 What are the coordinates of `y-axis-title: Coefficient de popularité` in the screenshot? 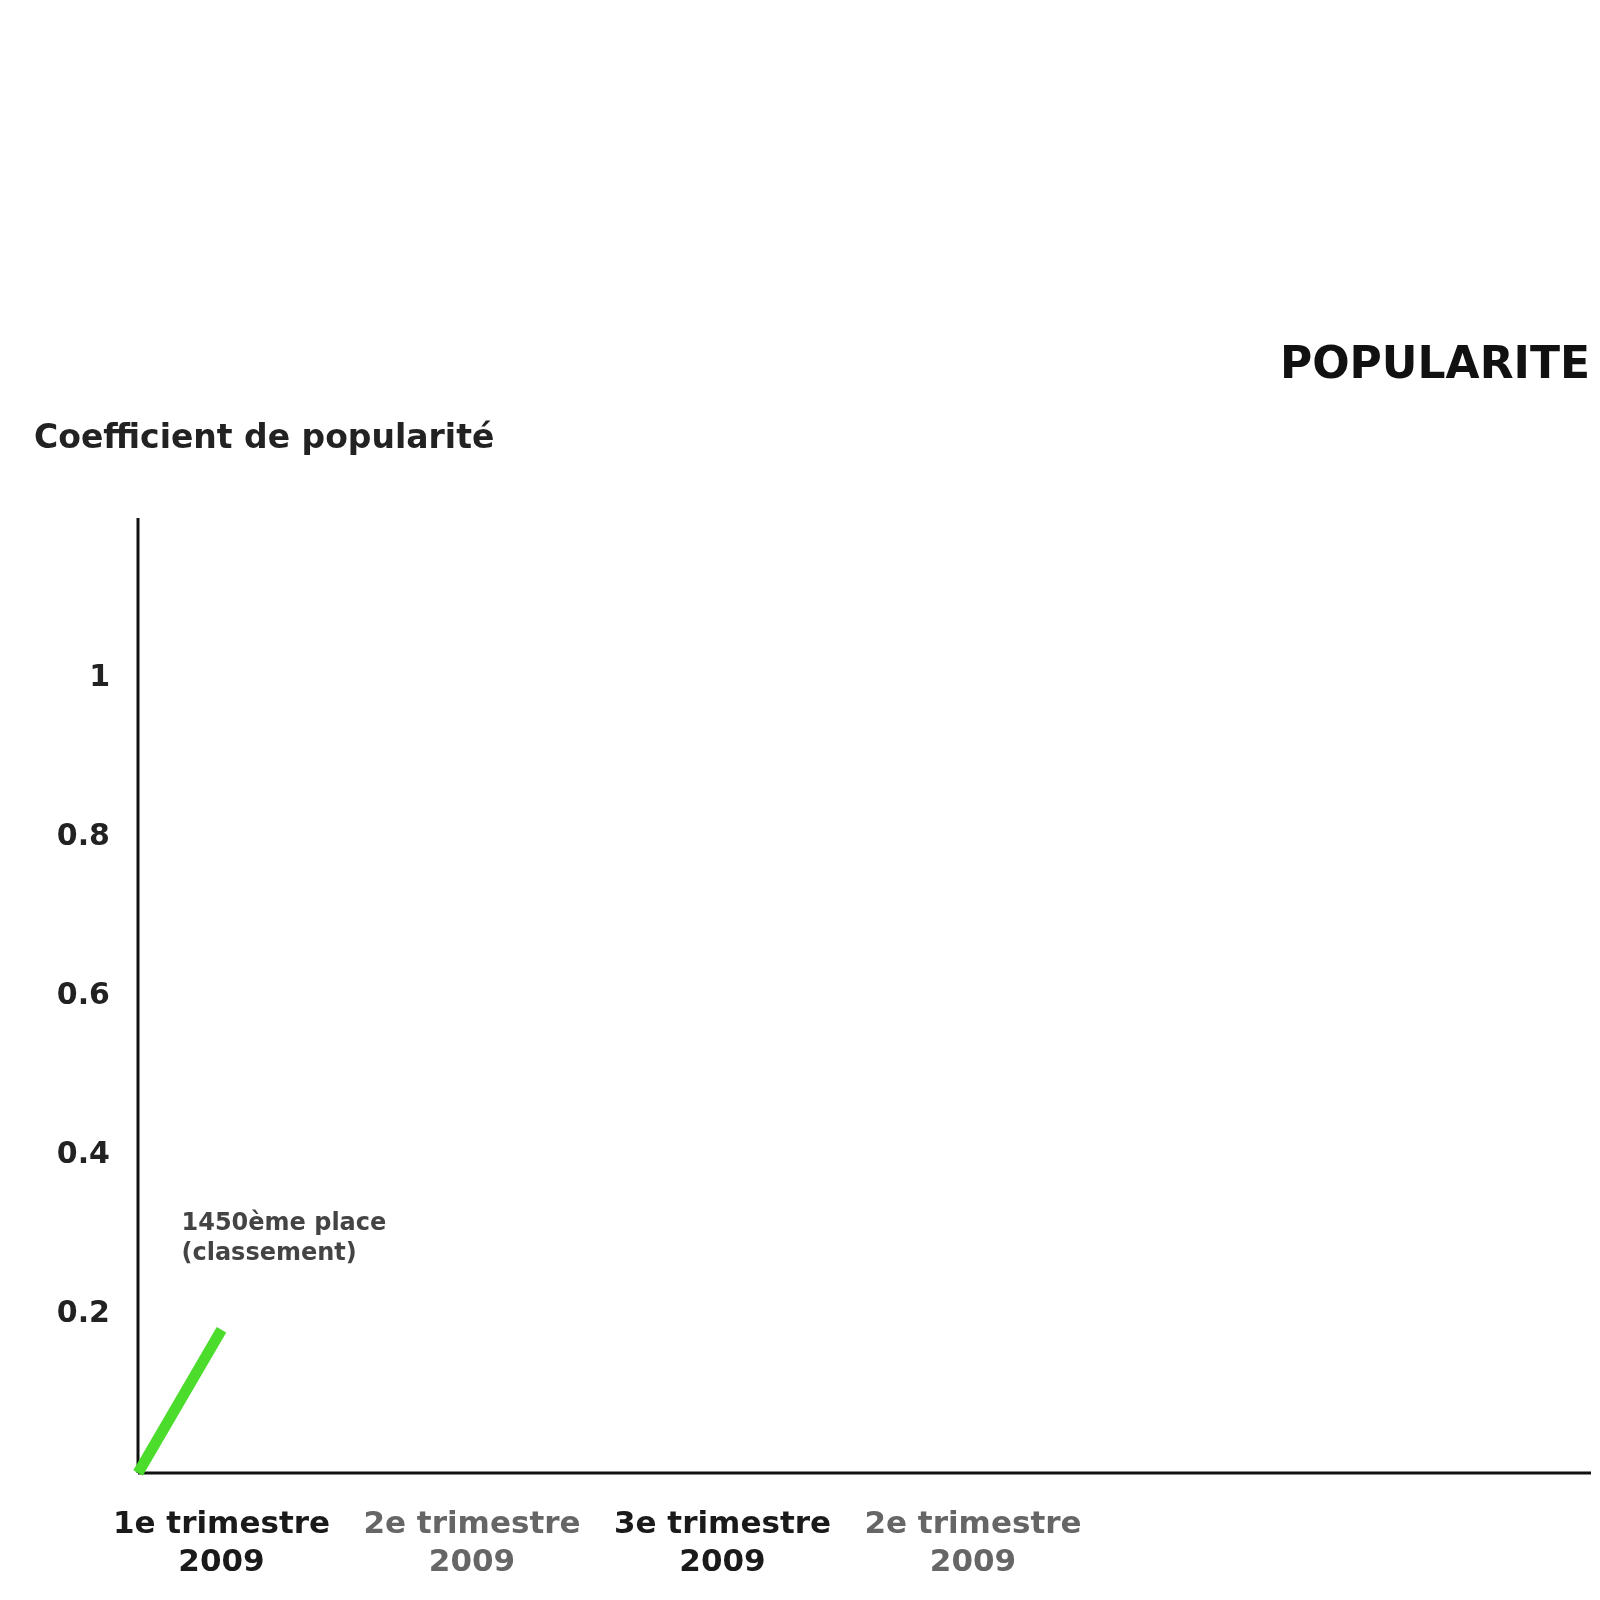 It's located at (264, 436).